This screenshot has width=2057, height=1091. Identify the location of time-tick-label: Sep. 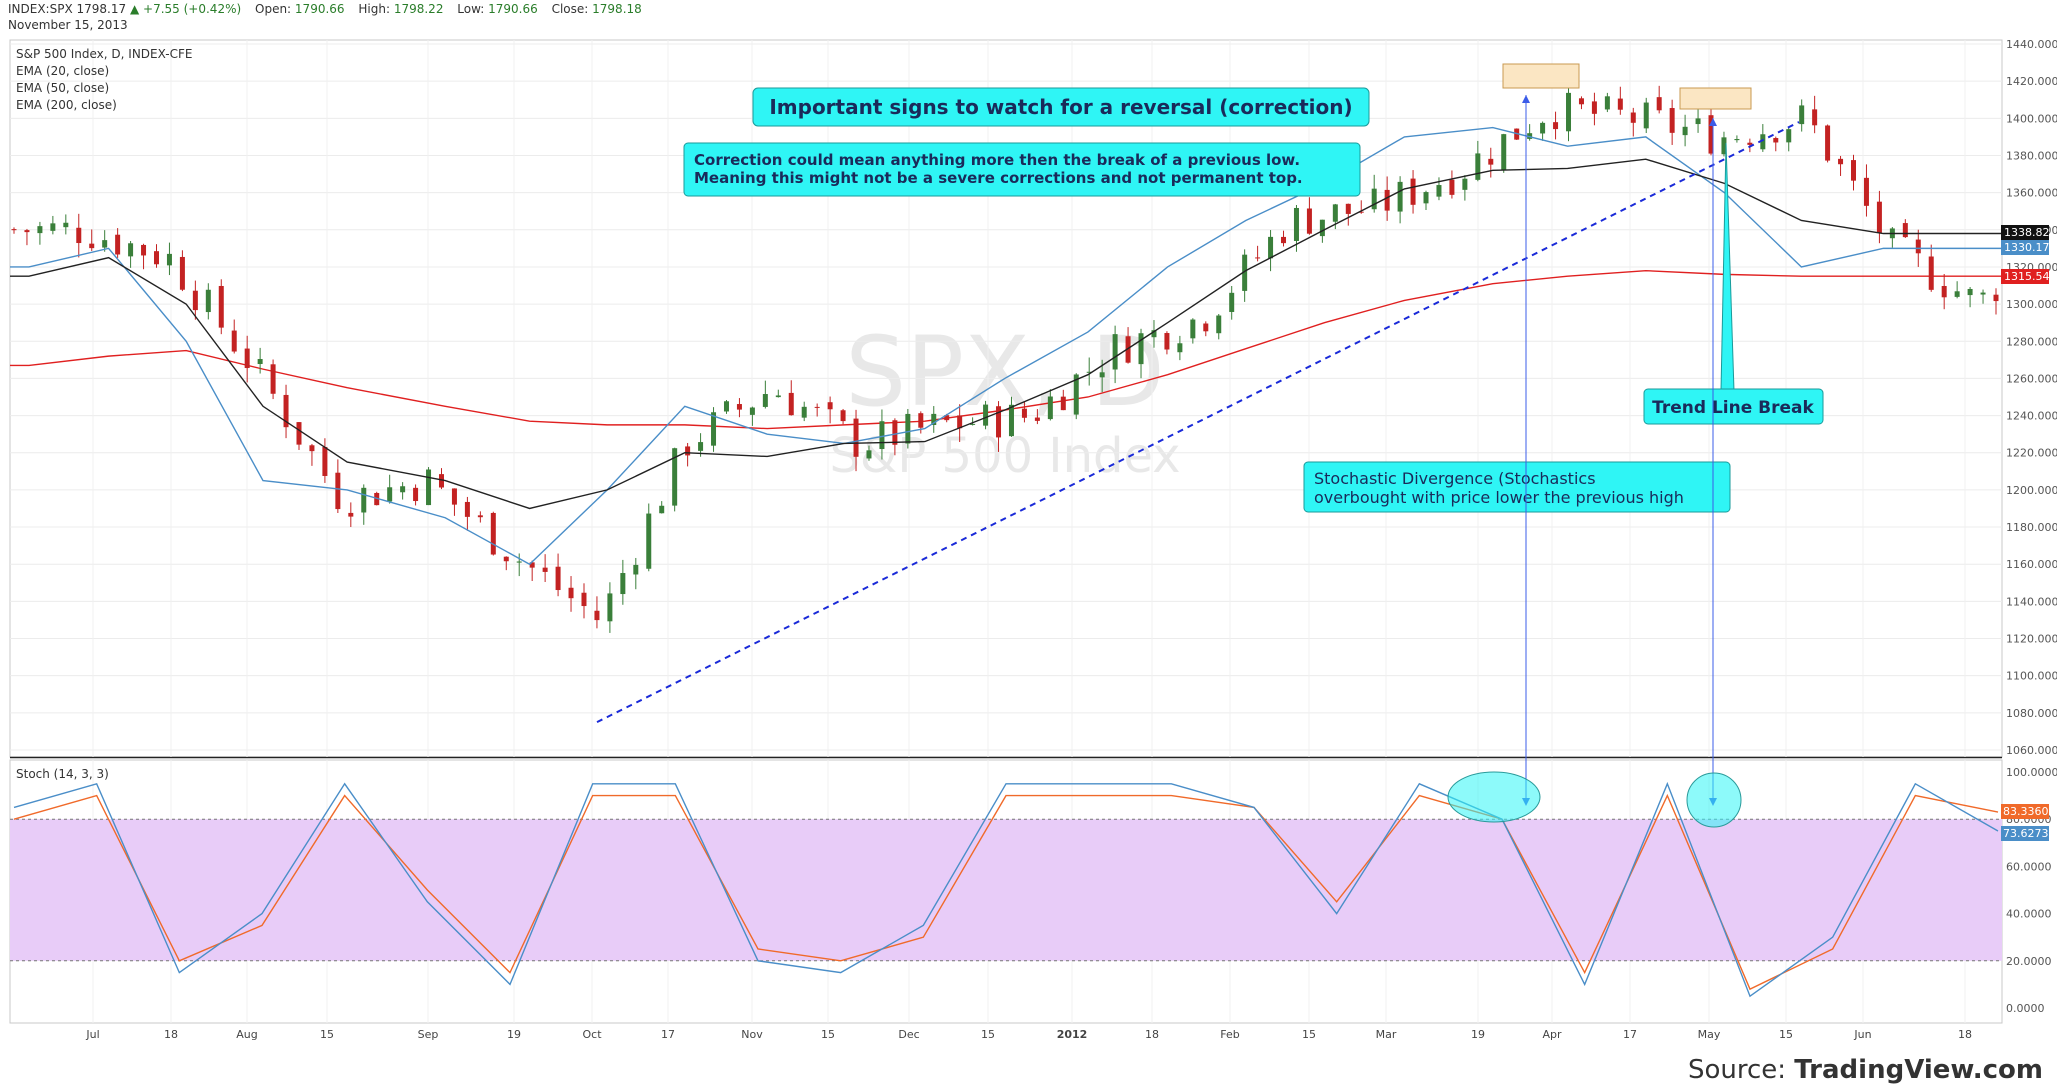
(428, 1034).